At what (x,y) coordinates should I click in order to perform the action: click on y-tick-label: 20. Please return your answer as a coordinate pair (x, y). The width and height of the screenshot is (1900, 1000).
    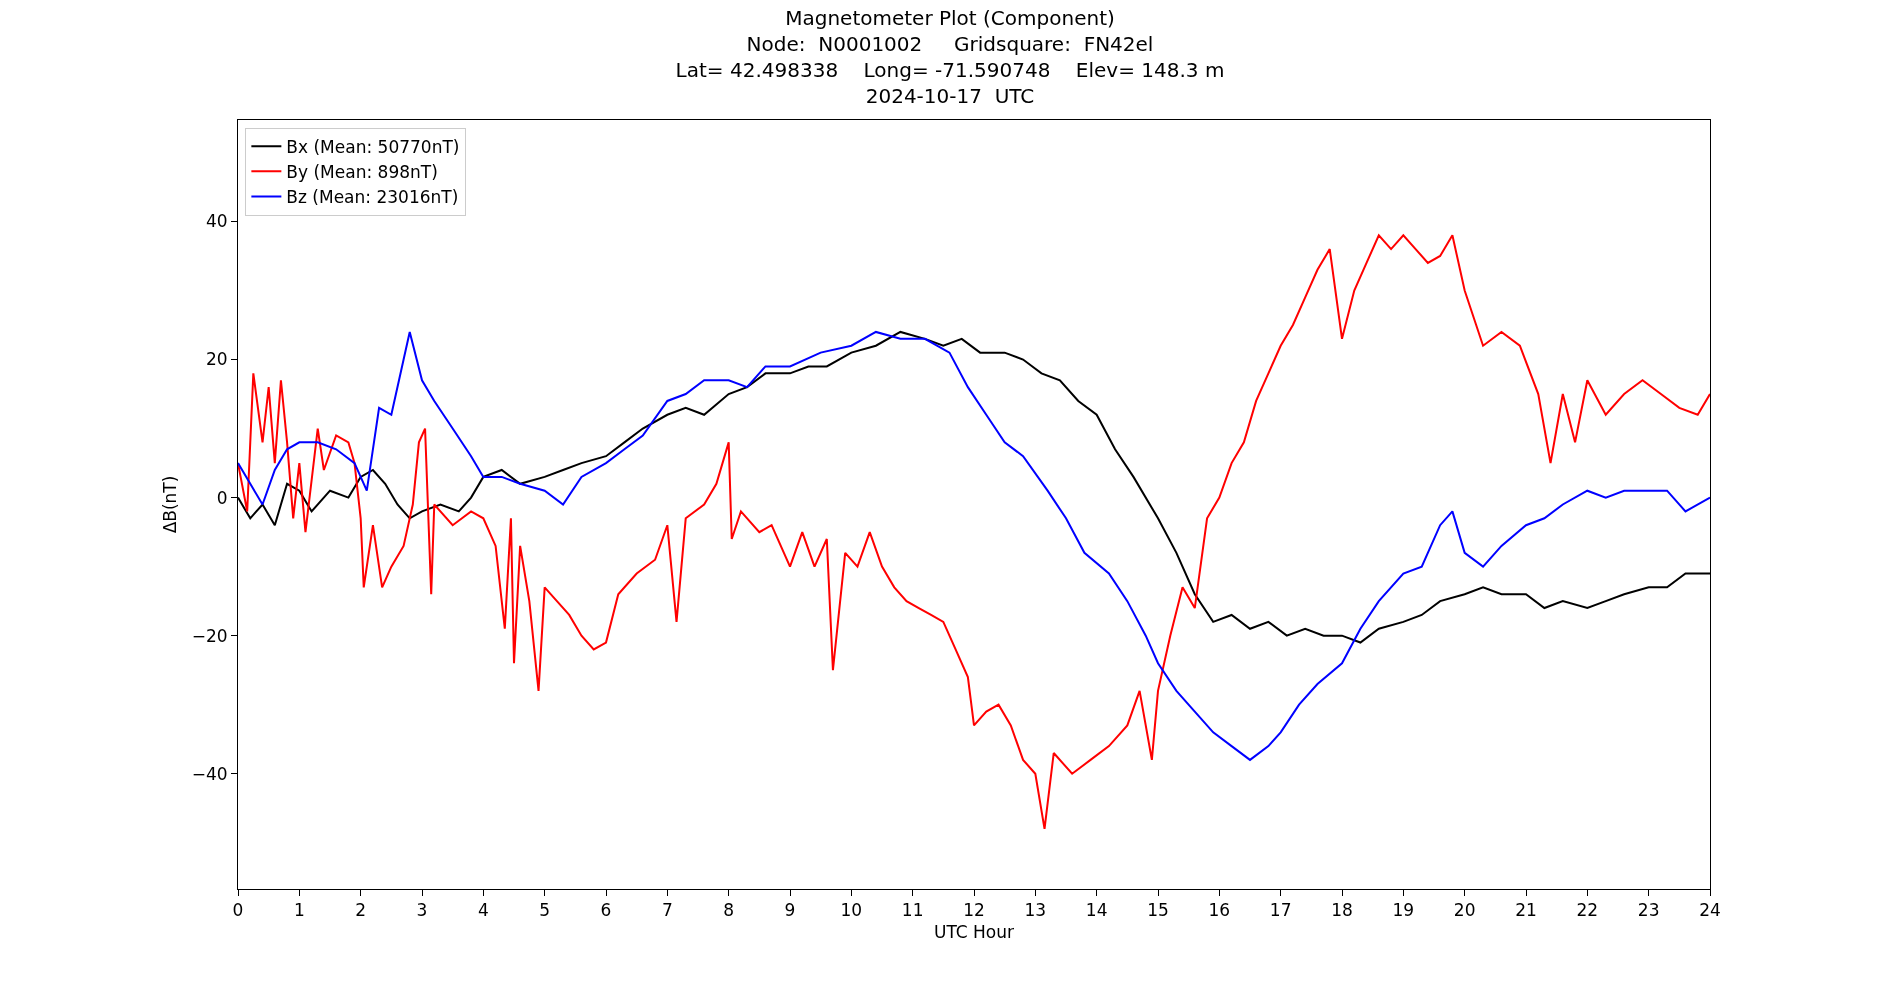
    Looking at the image, I should click on (216, 359).